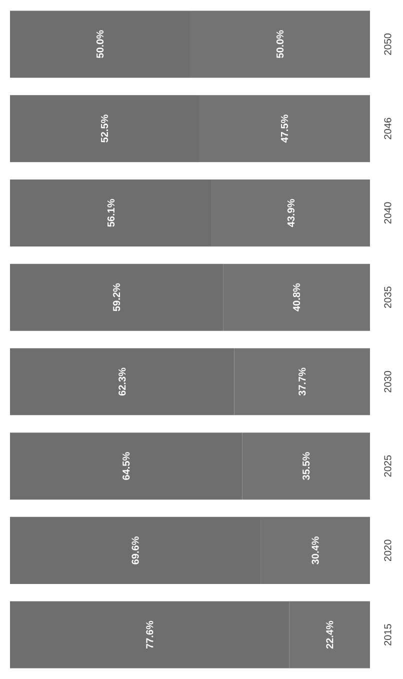 Image resolution: width=403 pixels, height=679 pixels. I want to click on data-label: 37.7%, so click(302, 382).